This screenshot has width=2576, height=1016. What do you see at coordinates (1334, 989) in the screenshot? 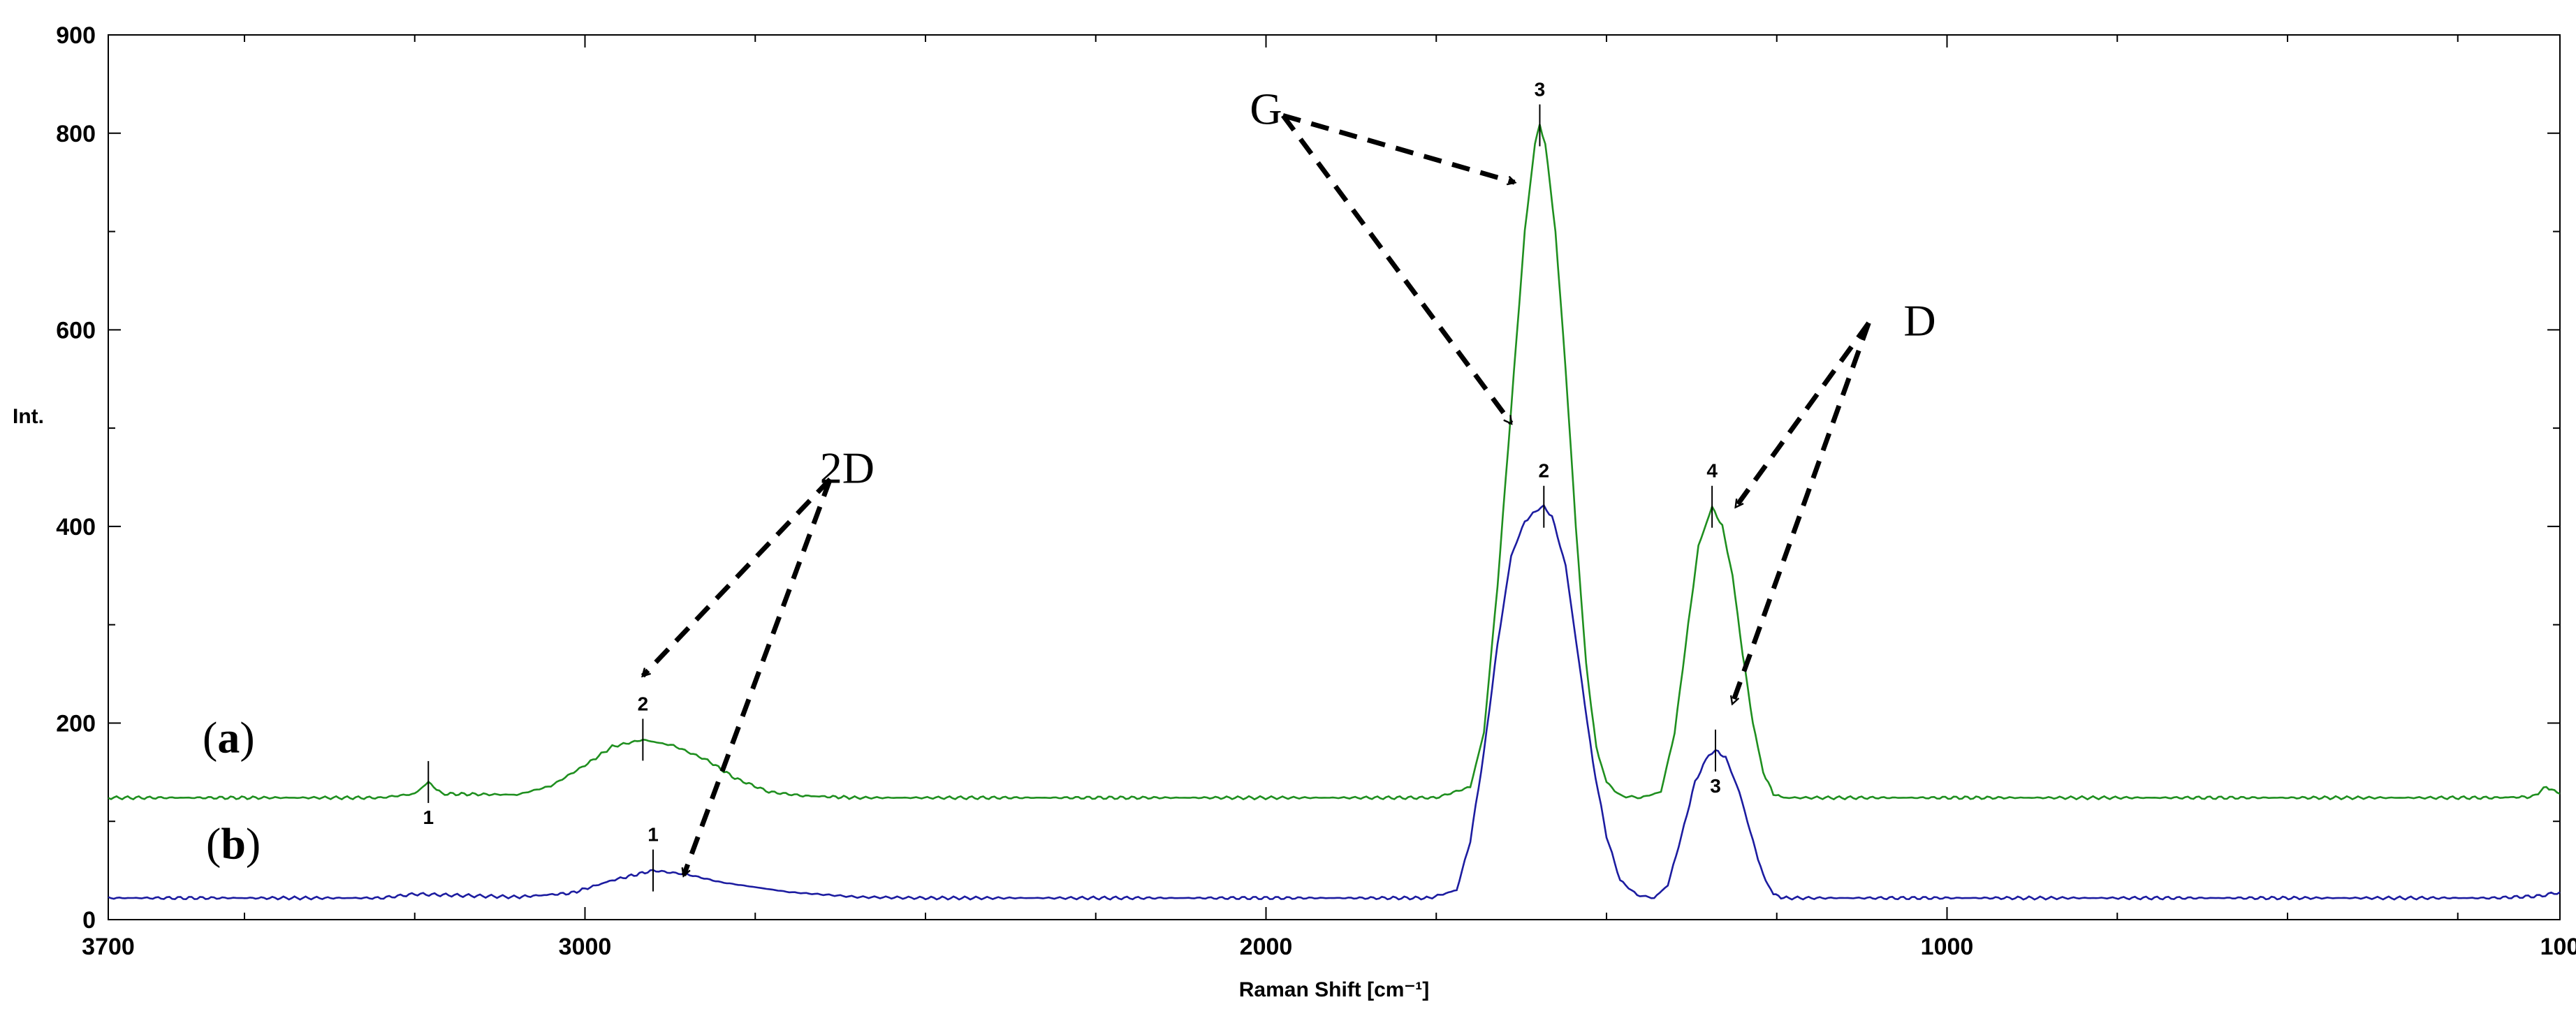
I see `x-axis-title: Raman Shift [cm⁻¹]` at bounding box center [1334, 989].